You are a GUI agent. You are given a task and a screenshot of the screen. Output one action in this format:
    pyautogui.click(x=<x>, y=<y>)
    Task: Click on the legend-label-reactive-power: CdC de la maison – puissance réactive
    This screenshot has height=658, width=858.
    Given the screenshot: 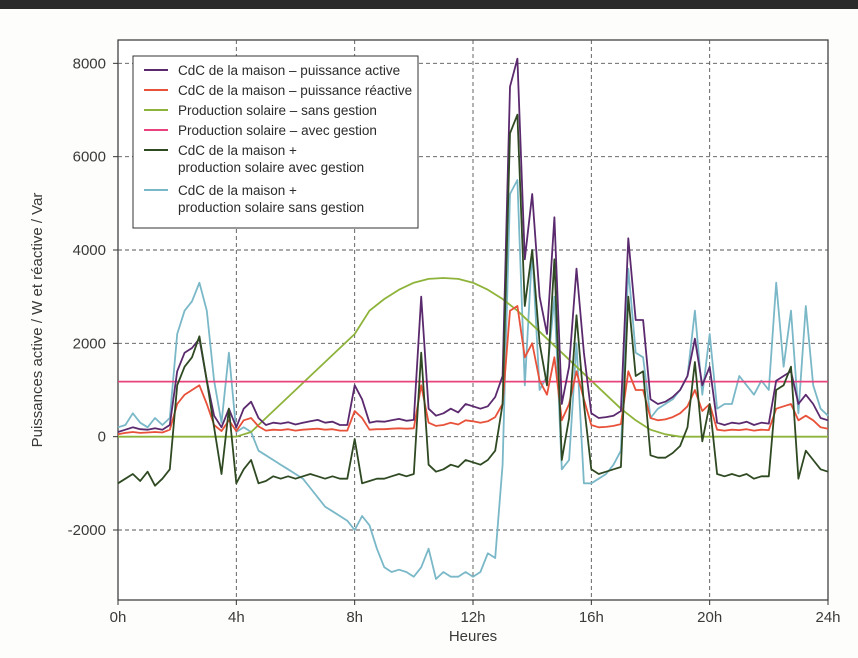 What is the action you would take?
    pyautogui.click(x=295, y=90)
    